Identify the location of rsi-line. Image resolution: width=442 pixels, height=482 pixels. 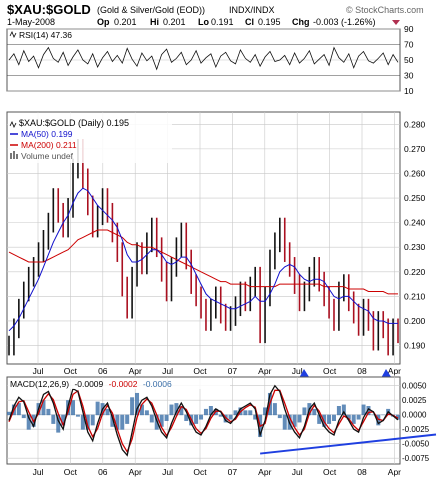
(203, 58).